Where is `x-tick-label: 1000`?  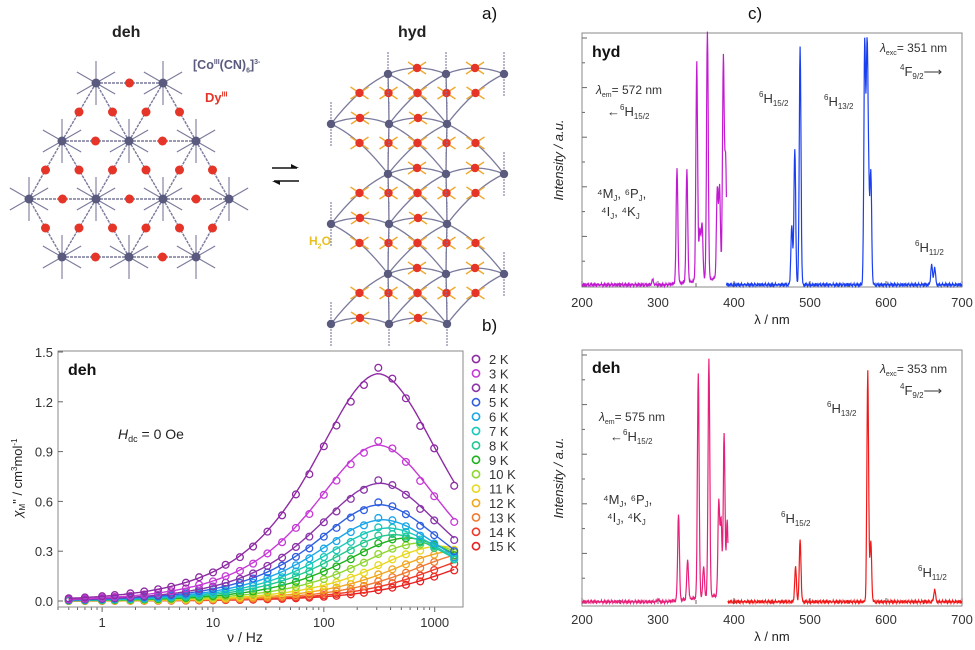 x-tick-label: 1000 is located at coordinates (434, 622).